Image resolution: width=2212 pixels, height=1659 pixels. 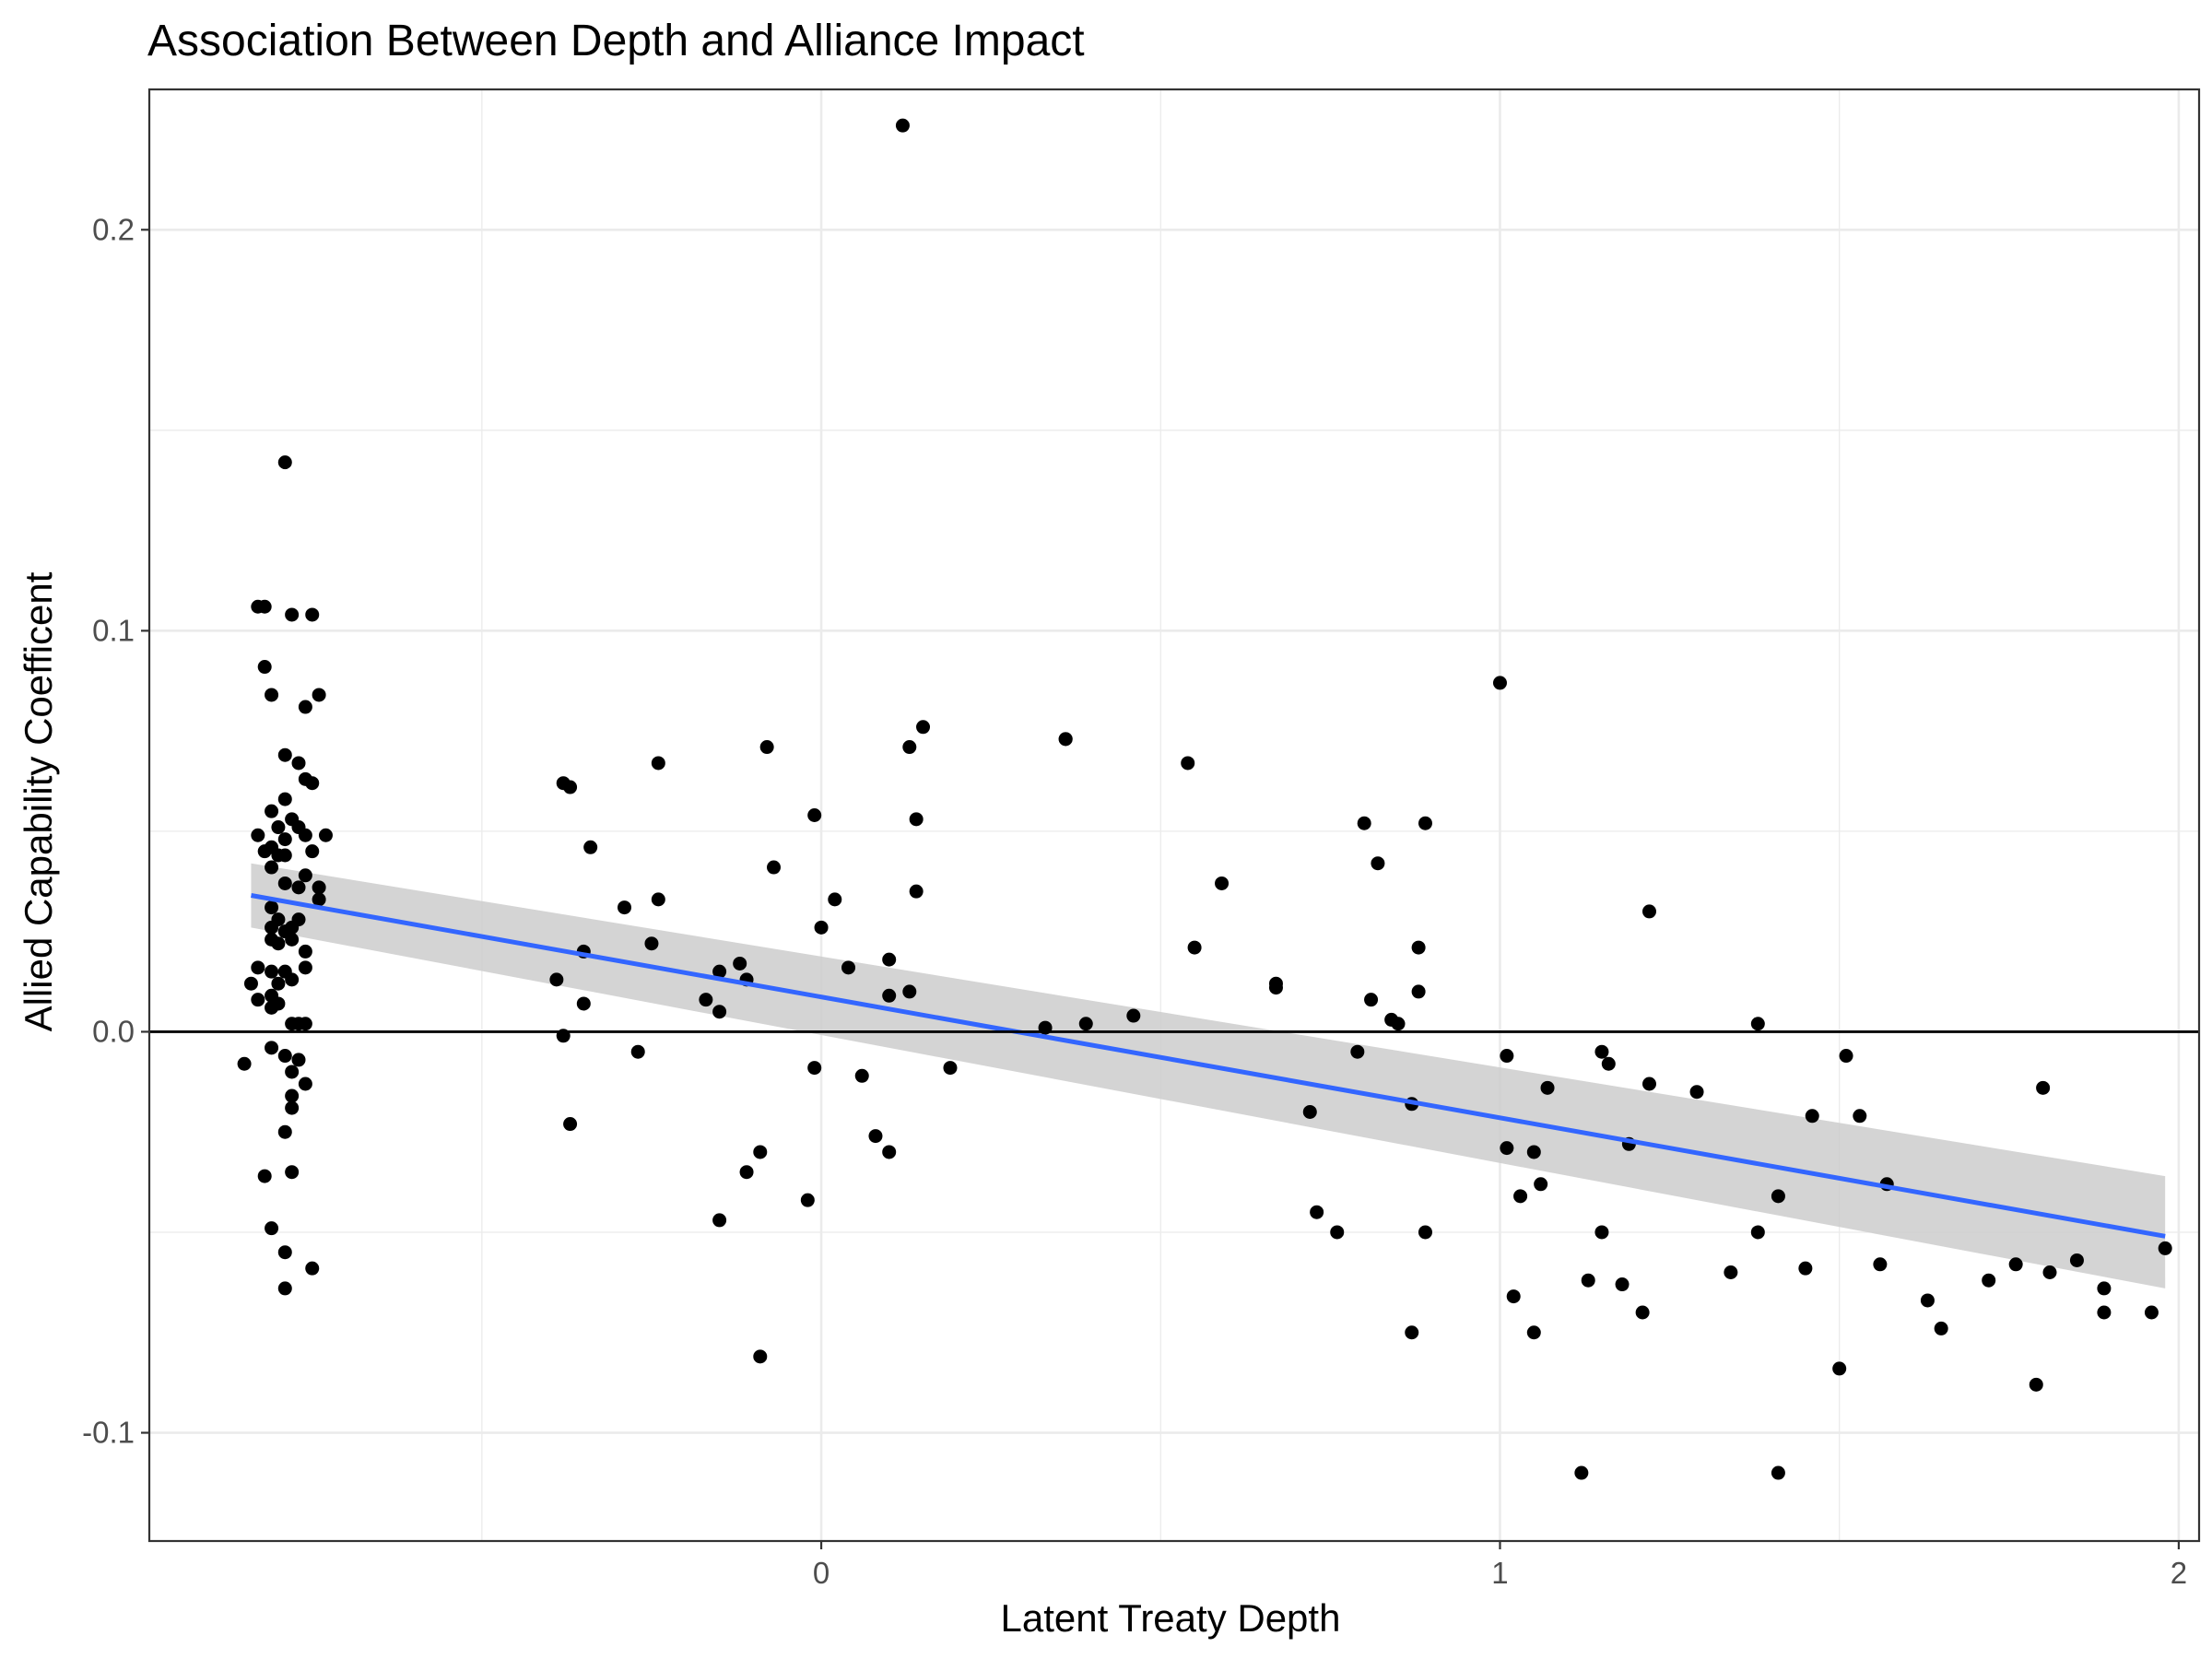 What do you see at coordinates (2179, 1573) in the screenshot?
I see `x-tick-label: 2` at bounding box center [2179, 1573].